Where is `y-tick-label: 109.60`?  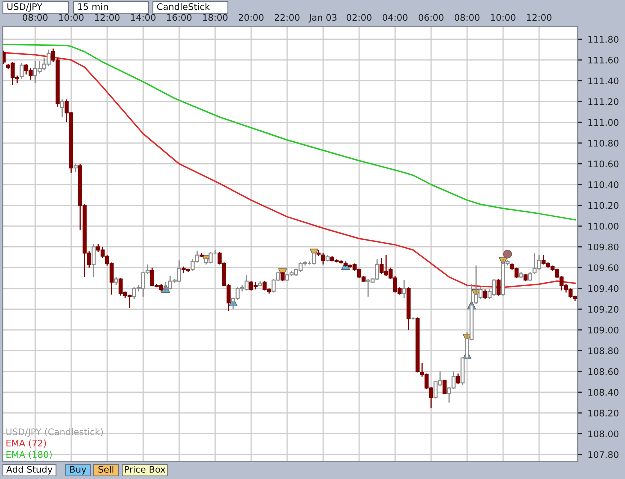 y-tick-label: 109.60 is located at coordinates (603, 268).